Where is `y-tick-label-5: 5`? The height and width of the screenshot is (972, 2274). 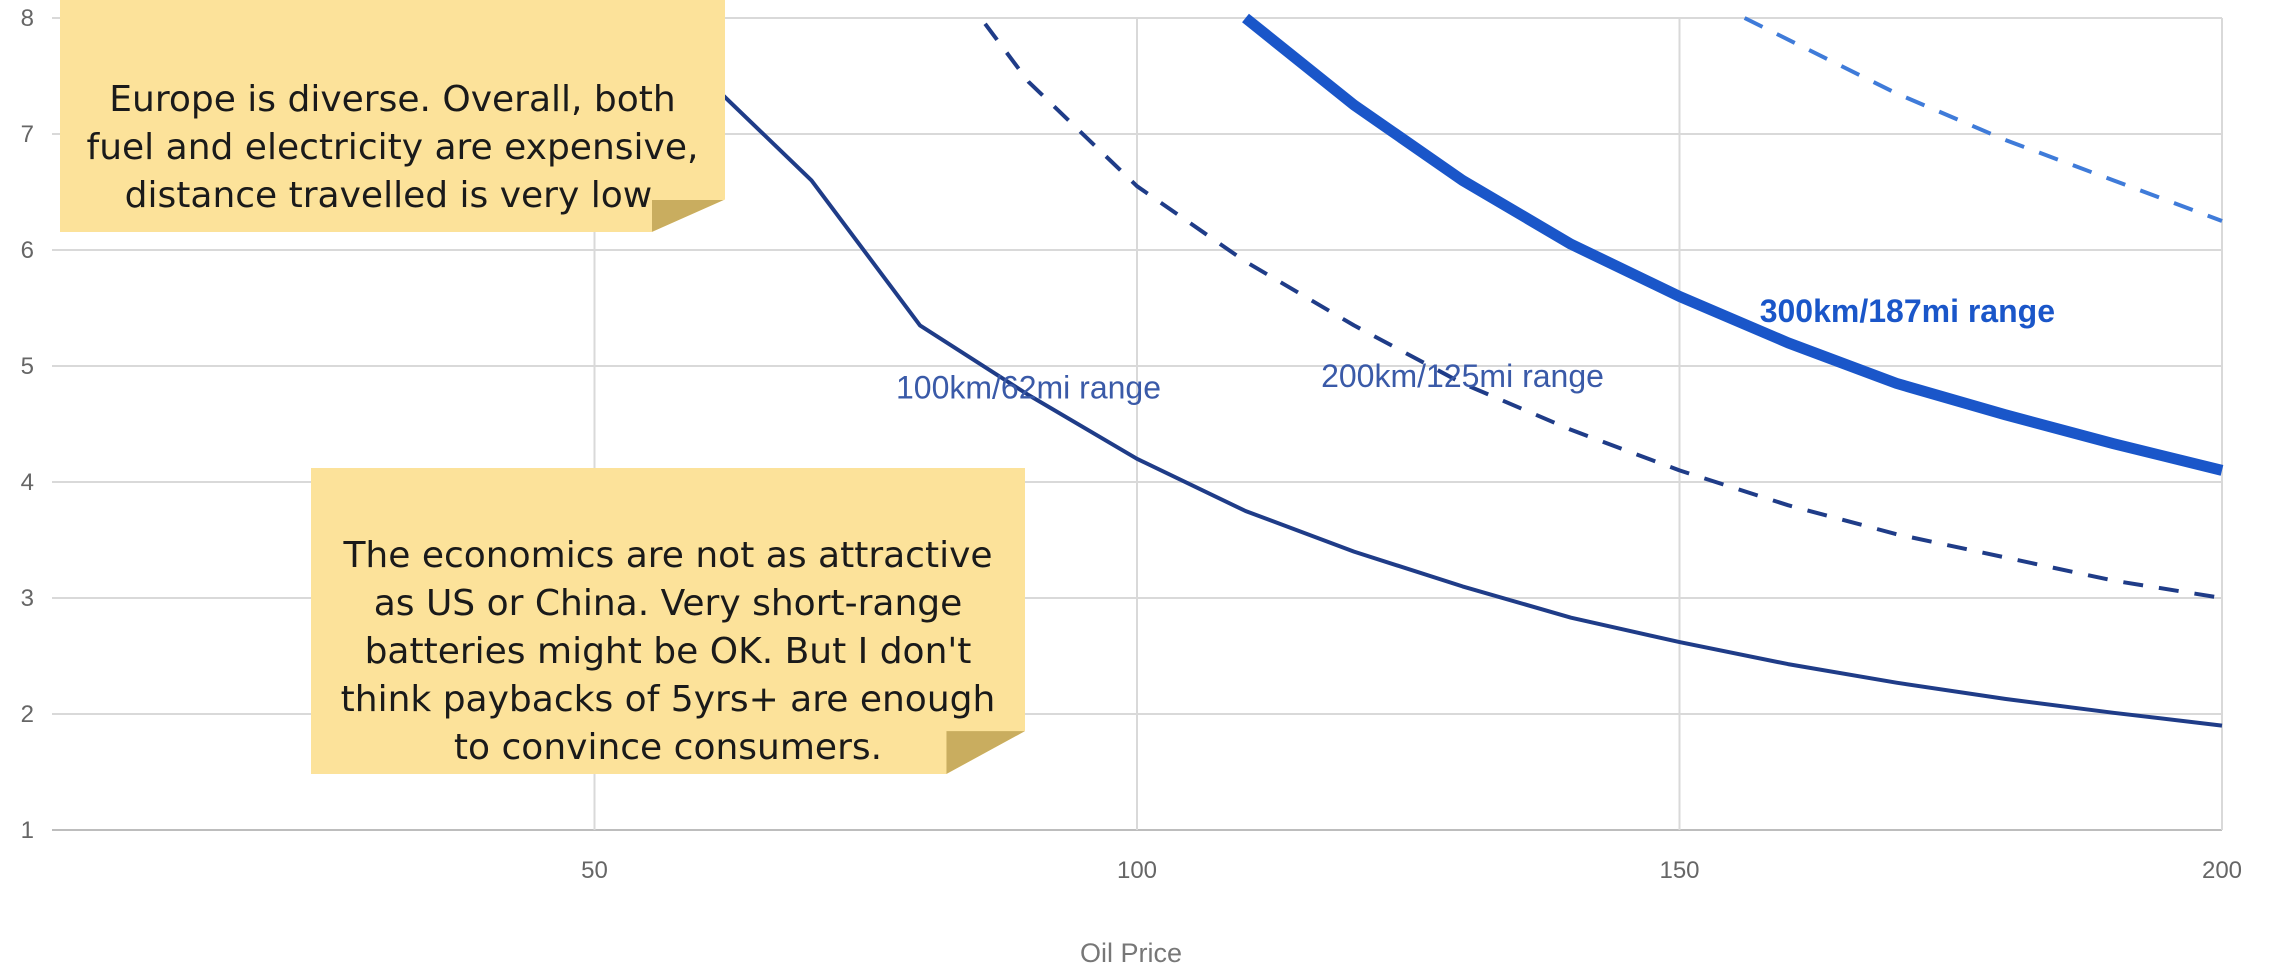 y-tick-label-5: 5 is located at coordinates (27, 366).